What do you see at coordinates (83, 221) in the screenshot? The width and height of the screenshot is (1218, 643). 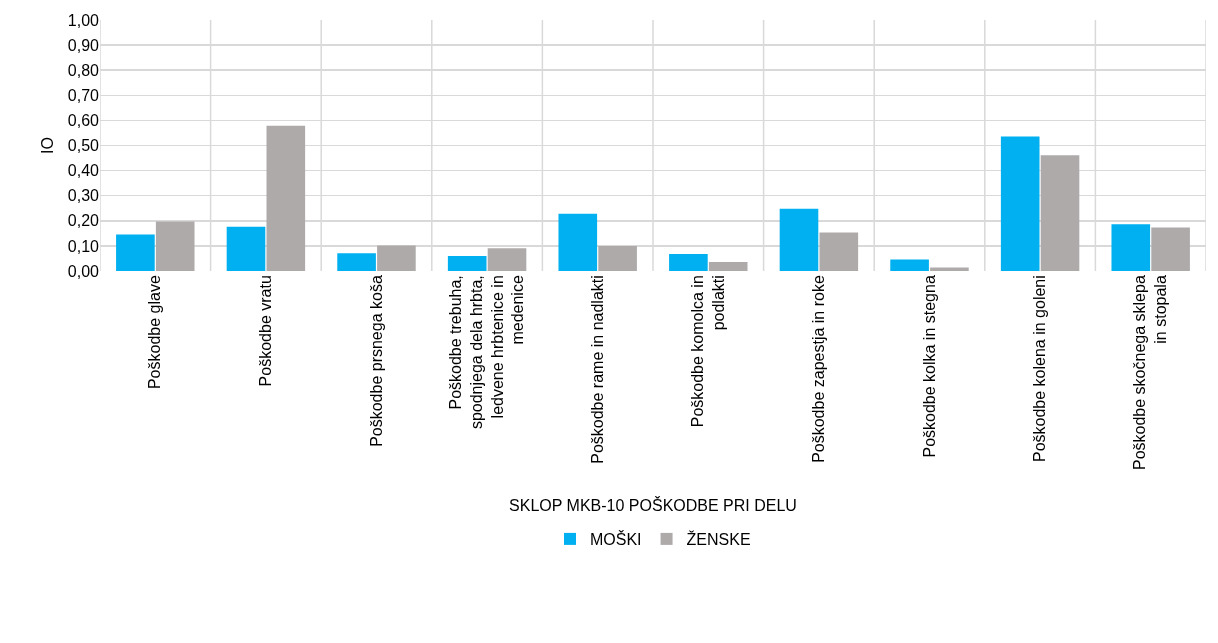 I see `y-tick-label: 0,20` at bounding box center [83, 221].